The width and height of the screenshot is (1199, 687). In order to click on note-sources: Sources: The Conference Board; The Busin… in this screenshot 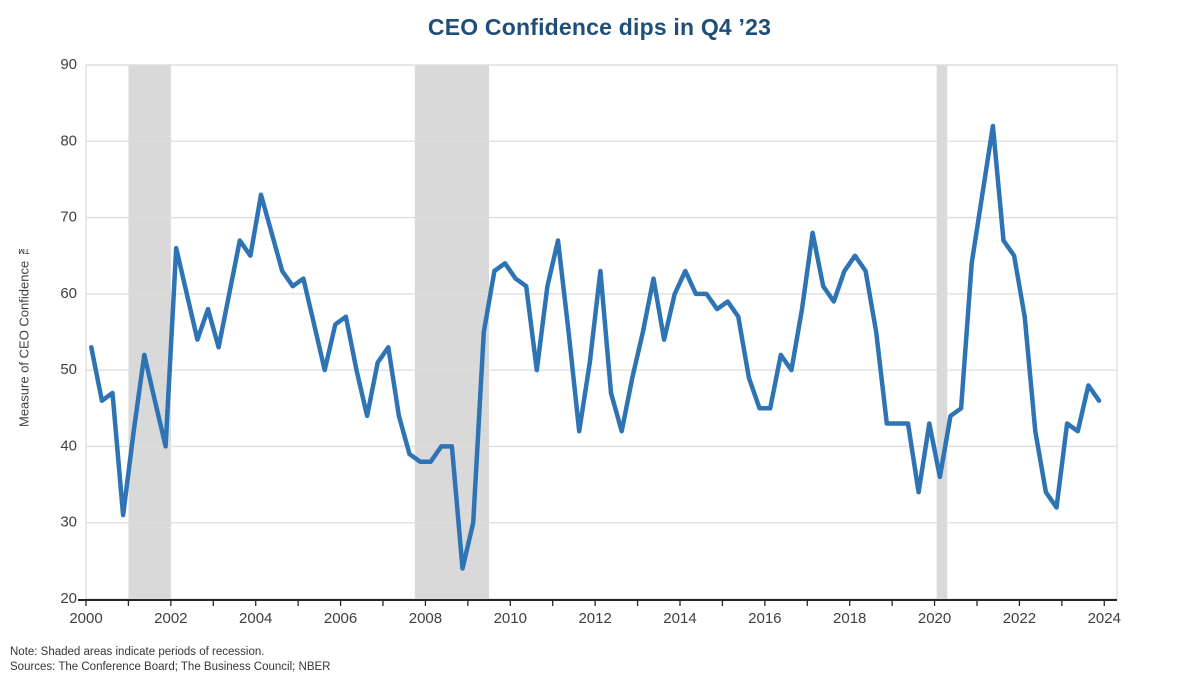, I will do `click(170, 667)`.